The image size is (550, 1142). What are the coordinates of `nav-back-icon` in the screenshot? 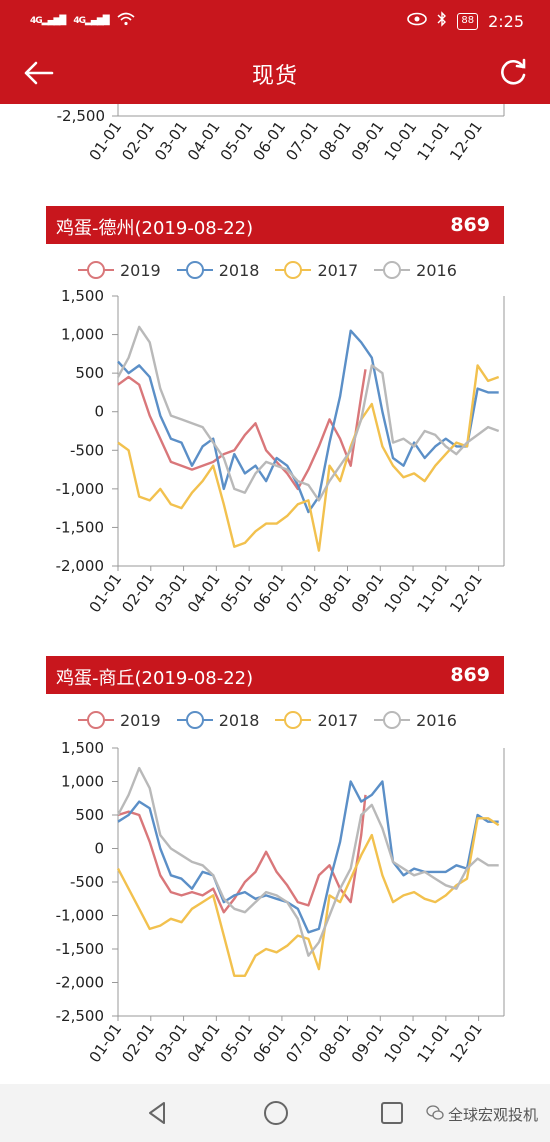 It's located at (158, 1115).